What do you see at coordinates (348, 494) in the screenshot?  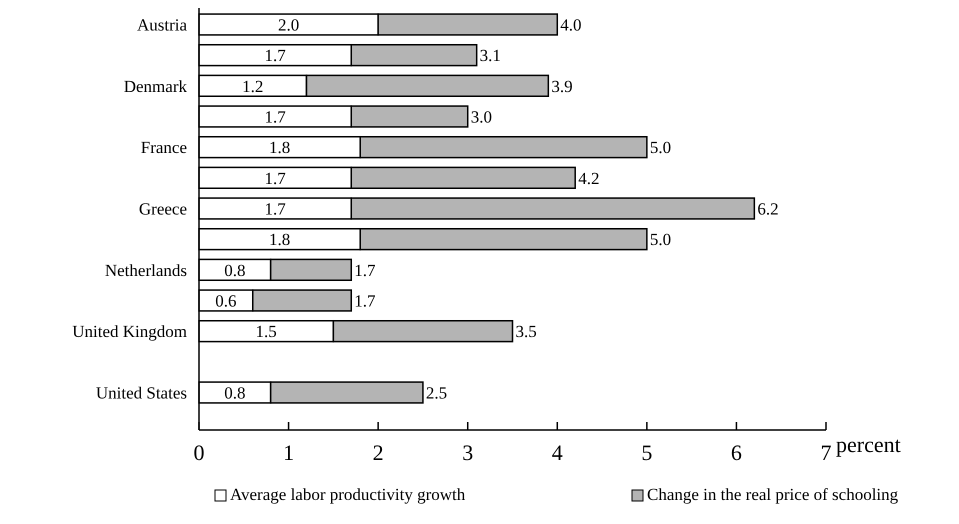 I see `legend-label: Average labor productivity growth` at bounding box center [348, 494].